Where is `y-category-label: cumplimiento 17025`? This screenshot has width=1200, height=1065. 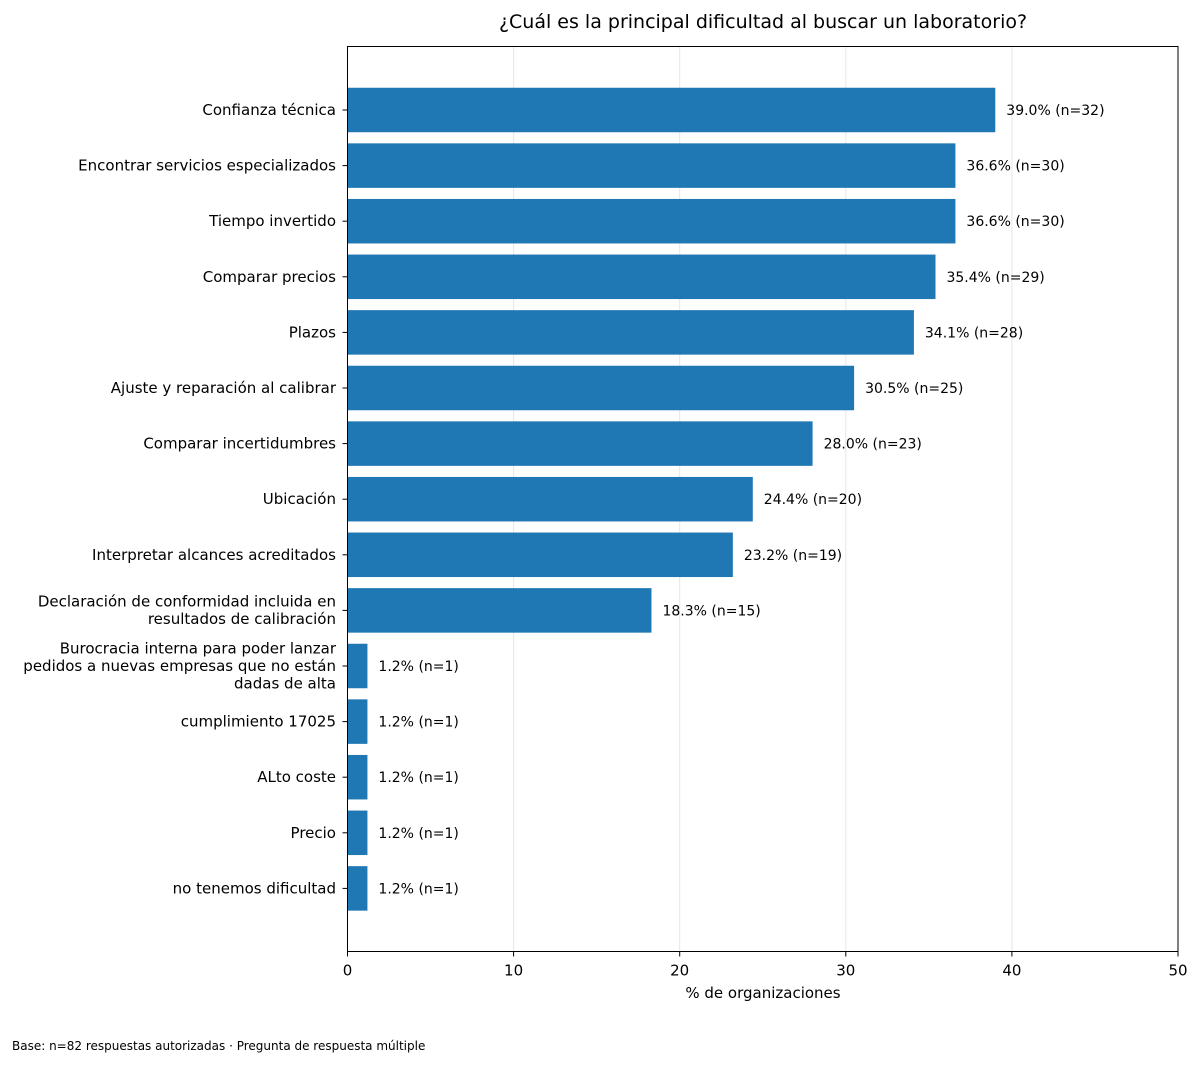 y-category-label: cumplimiento 17025 is located at coordinates (258, 722).